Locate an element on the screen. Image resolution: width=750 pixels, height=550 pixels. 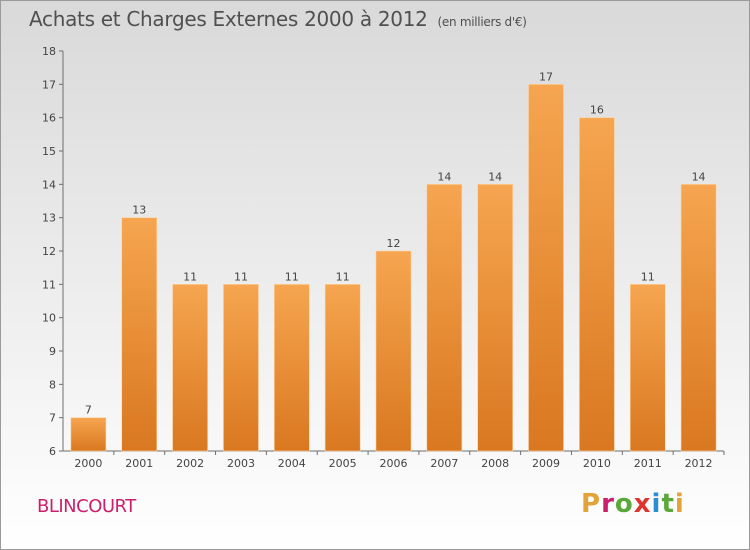
bar-value-label: 13 is located at coordinates (139, 210).